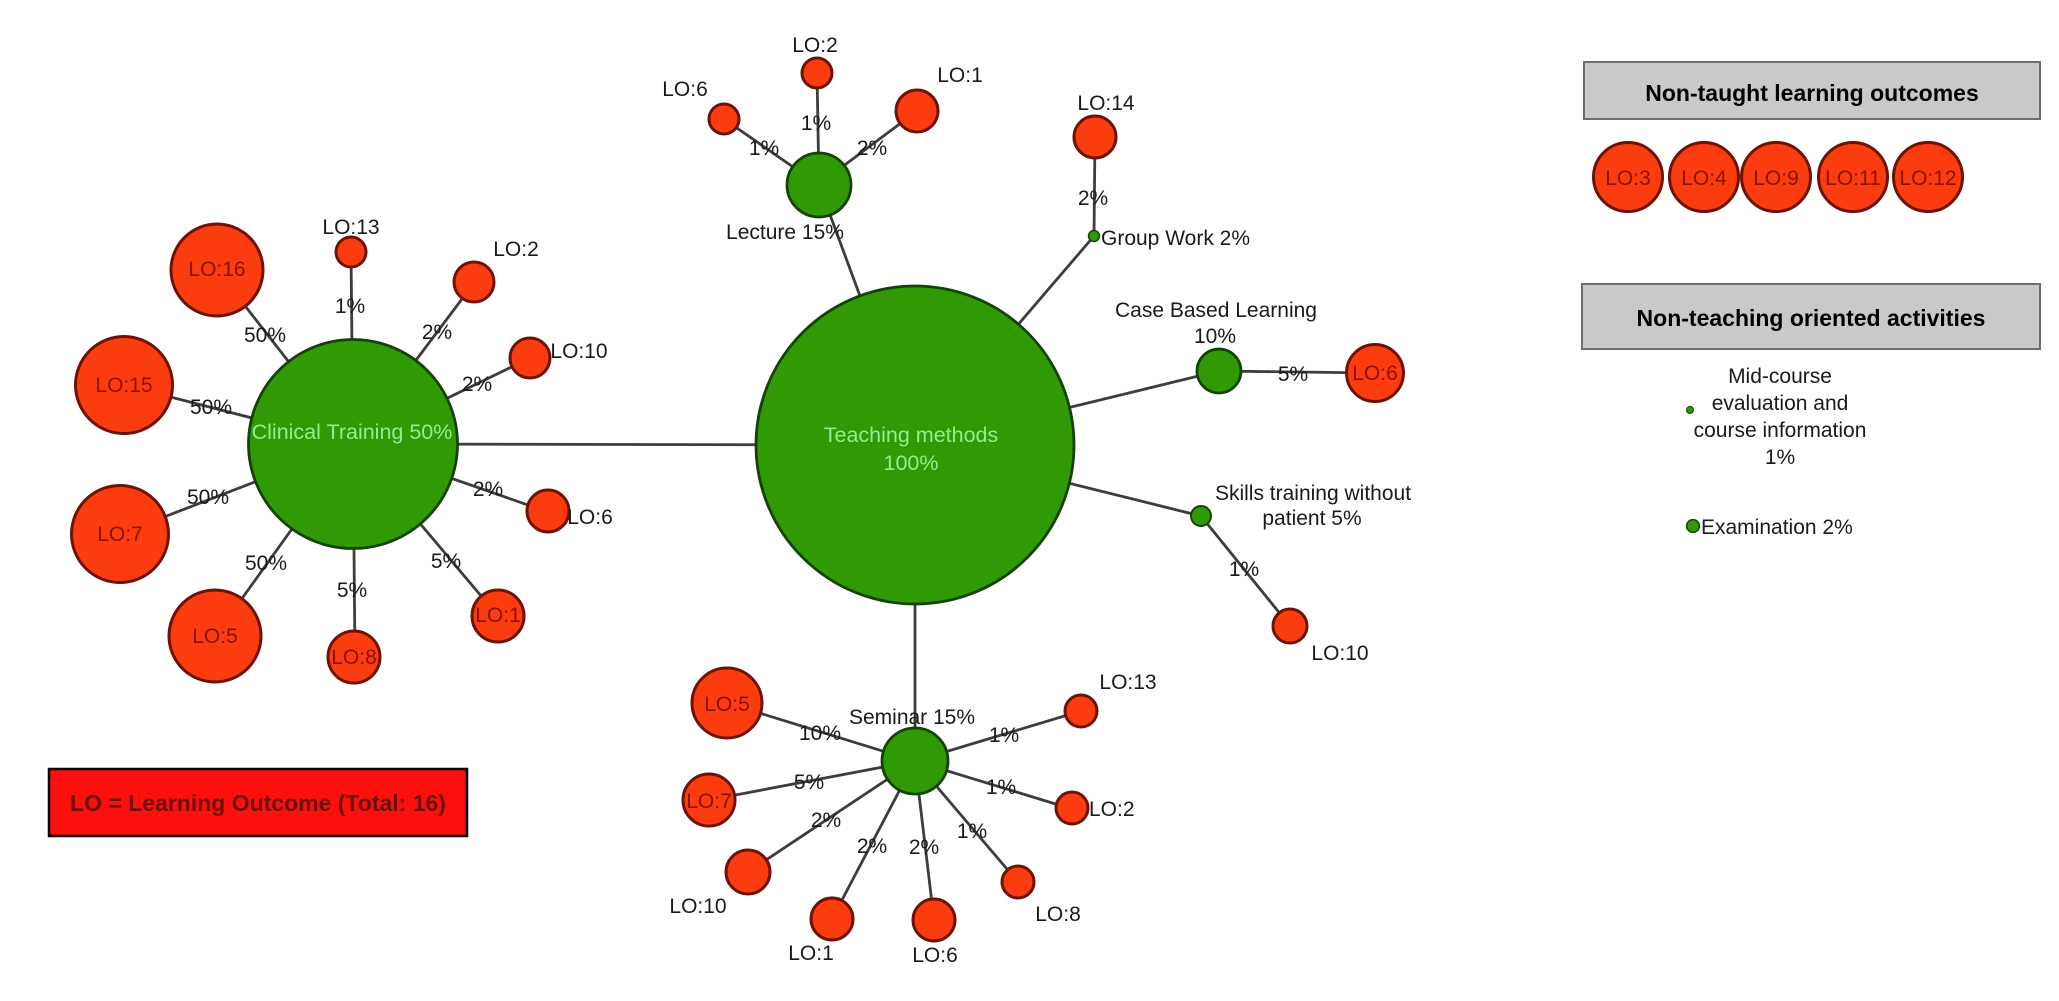 The height and width of the screenshot is (1001, 2059). I want to click on svg-text: LO:12, so click(1927, 178).